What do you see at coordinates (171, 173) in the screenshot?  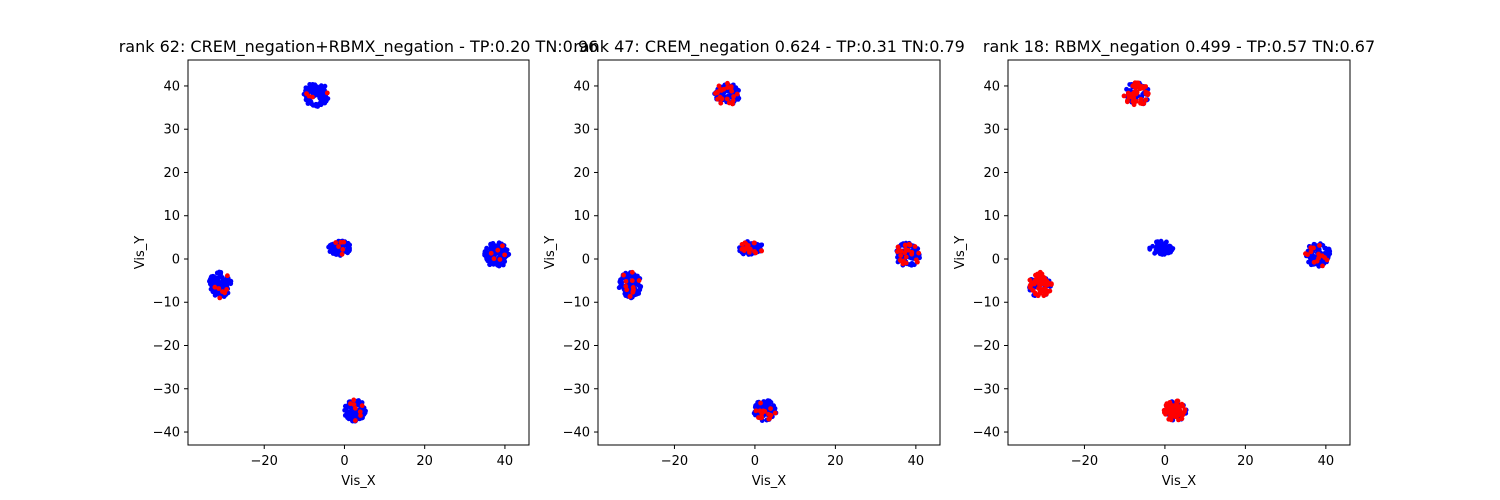 I see `y-tick-label: 20` at bounding box center [171, 173].